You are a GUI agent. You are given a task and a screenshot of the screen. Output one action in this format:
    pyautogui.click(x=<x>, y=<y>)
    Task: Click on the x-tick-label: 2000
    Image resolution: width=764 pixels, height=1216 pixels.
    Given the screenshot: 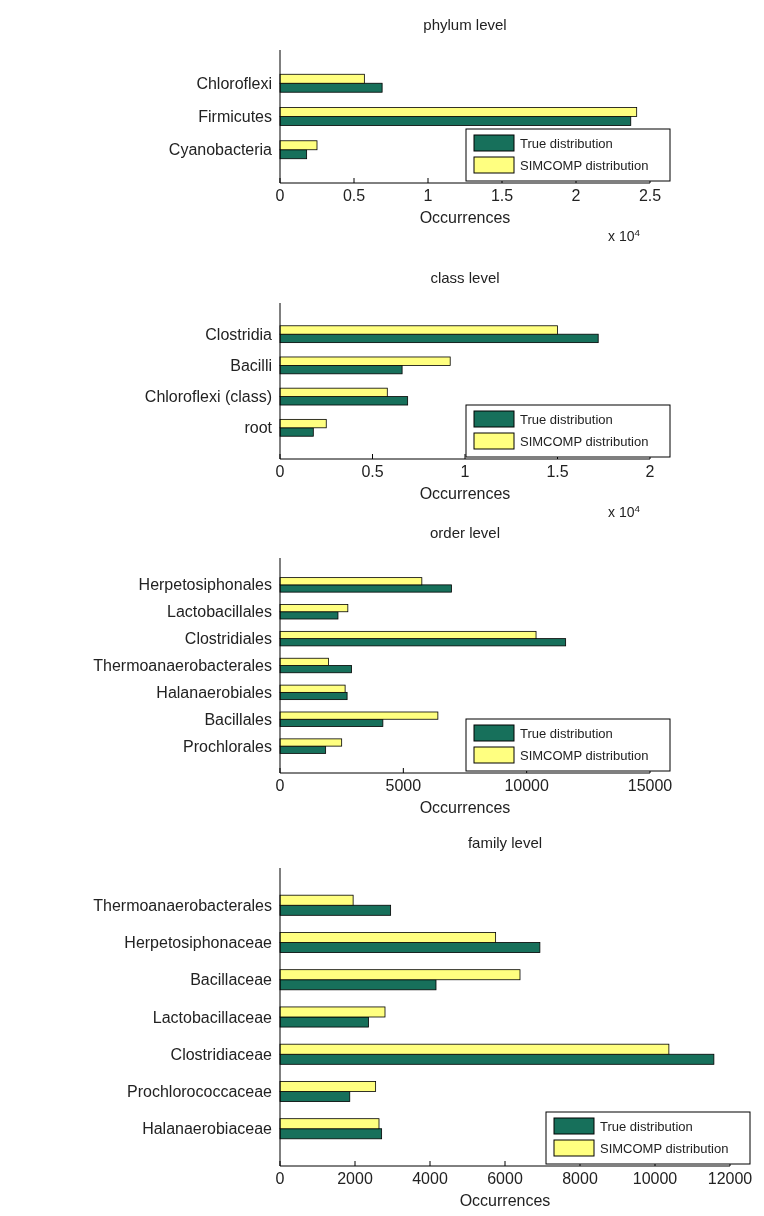 What is the action you would take?
    pyautogui.click(x=355, y=1178)
    